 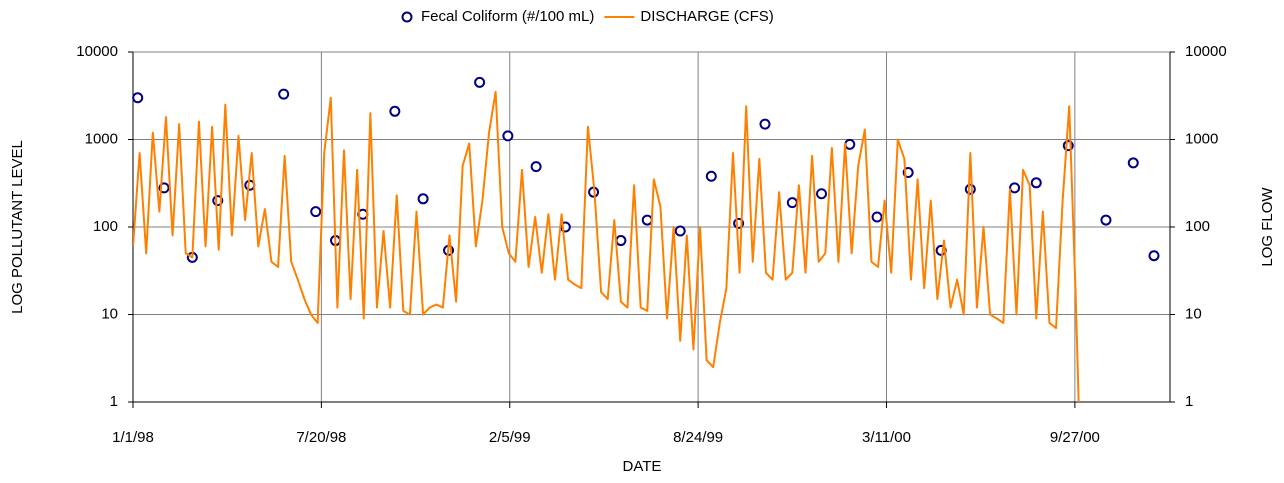 What do you see at coordinates (1201, 138) in the screenshot?
I see `y2-tick-label: 1000` at bounding box center [1201, 138].